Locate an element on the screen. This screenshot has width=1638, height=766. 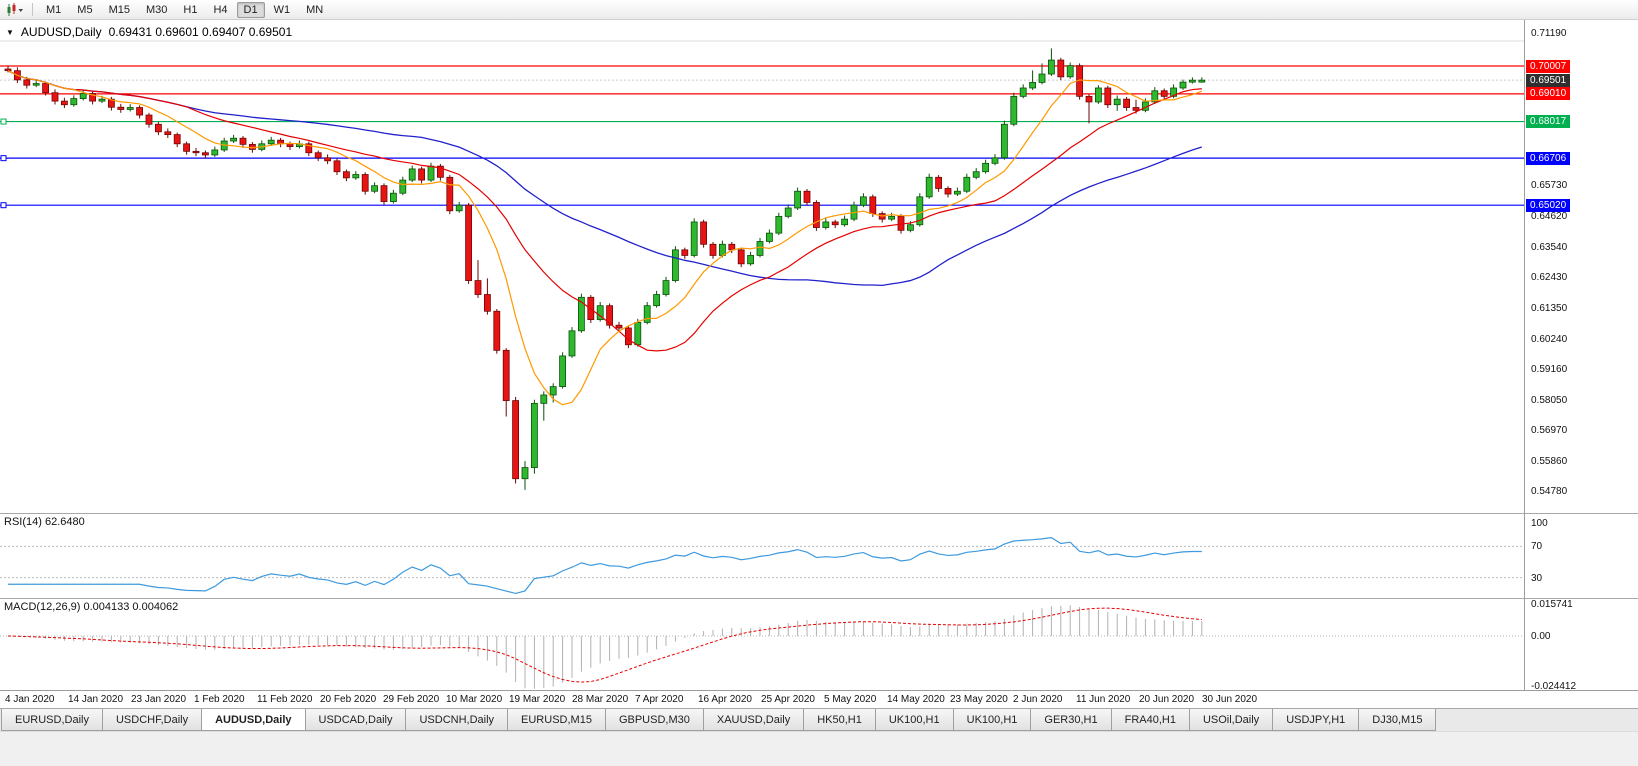
chart-type-icon is located at coordinates (15, 10).